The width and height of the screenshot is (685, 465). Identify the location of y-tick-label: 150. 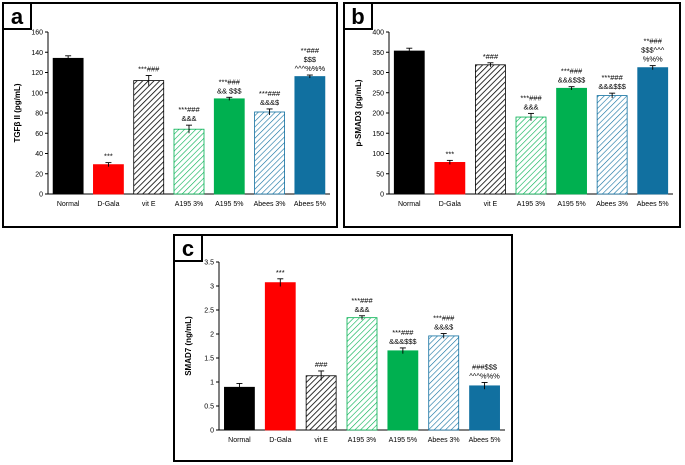
(378, 134).